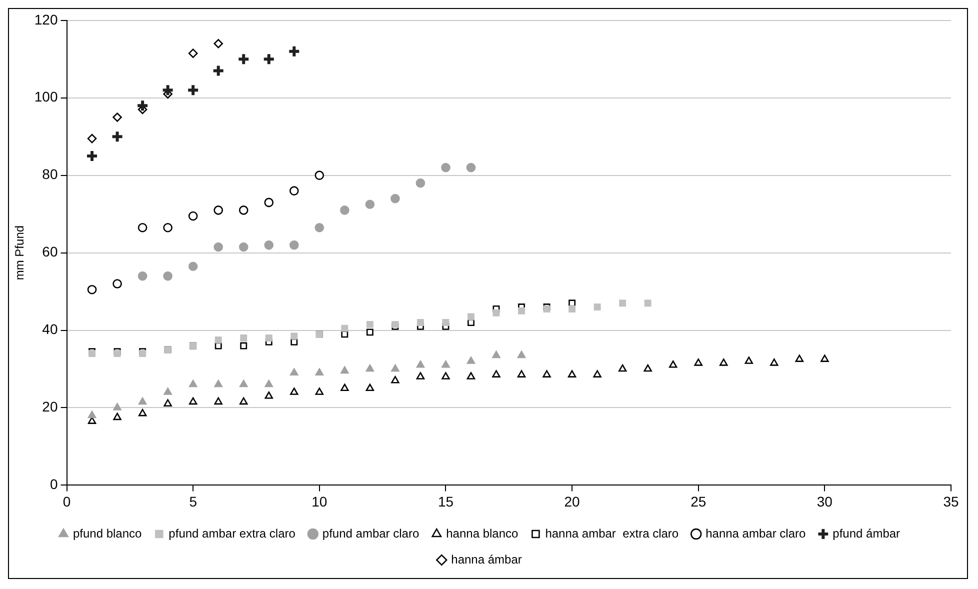  What do you see at coordinates (612, 533) in the screenshot?
I see `legend-label: hanna ambar extra claro` at bounding box center [612, 533].